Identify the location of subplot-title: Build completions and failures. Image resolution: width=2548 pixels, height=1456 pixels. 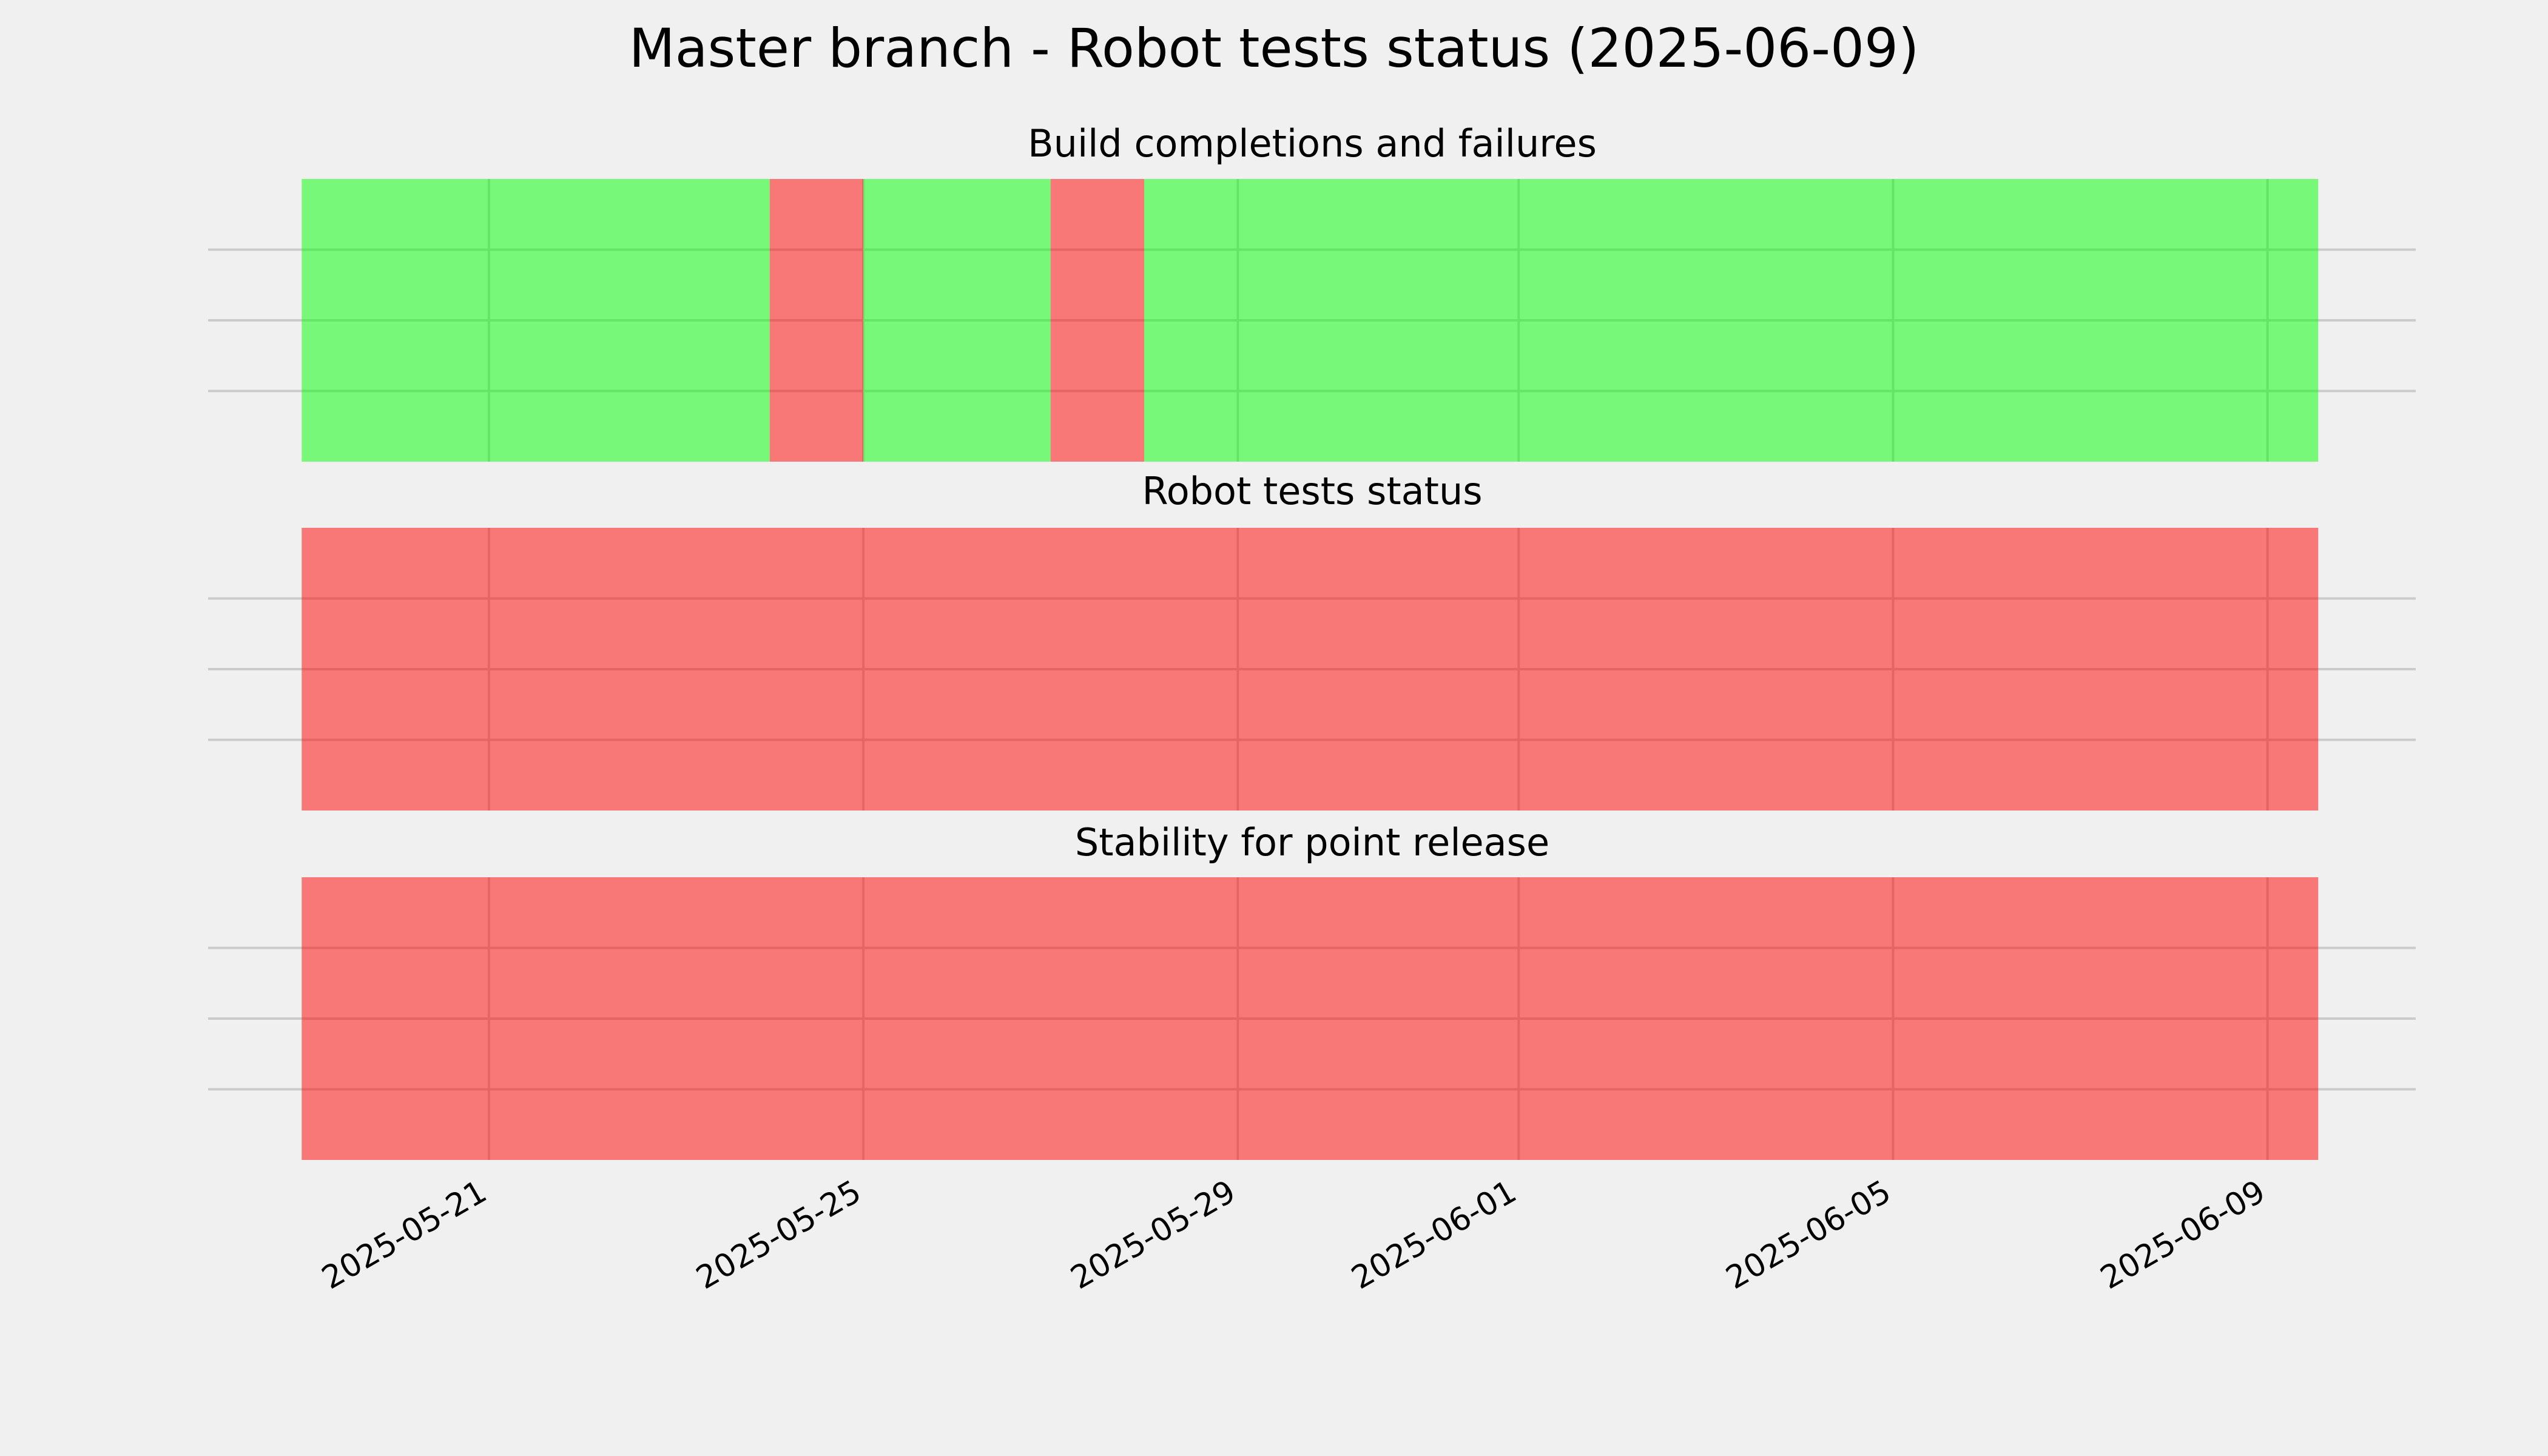
(1312, 143).